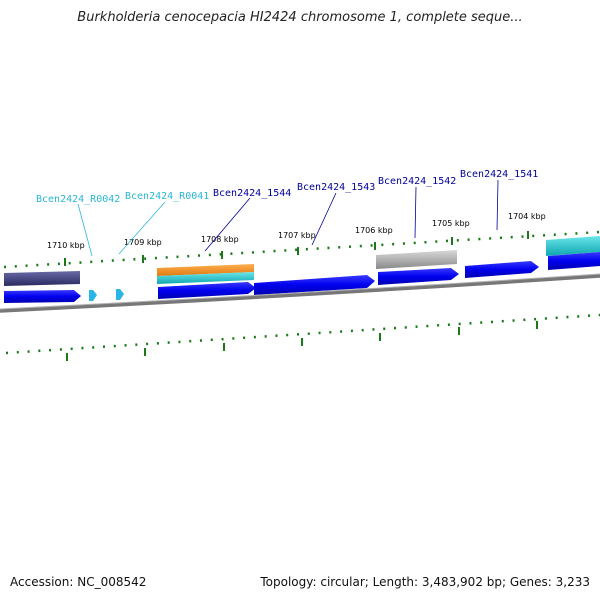 This screenshot has height=600, width=600. I want to click on backbone-arc, so click(300, 293).